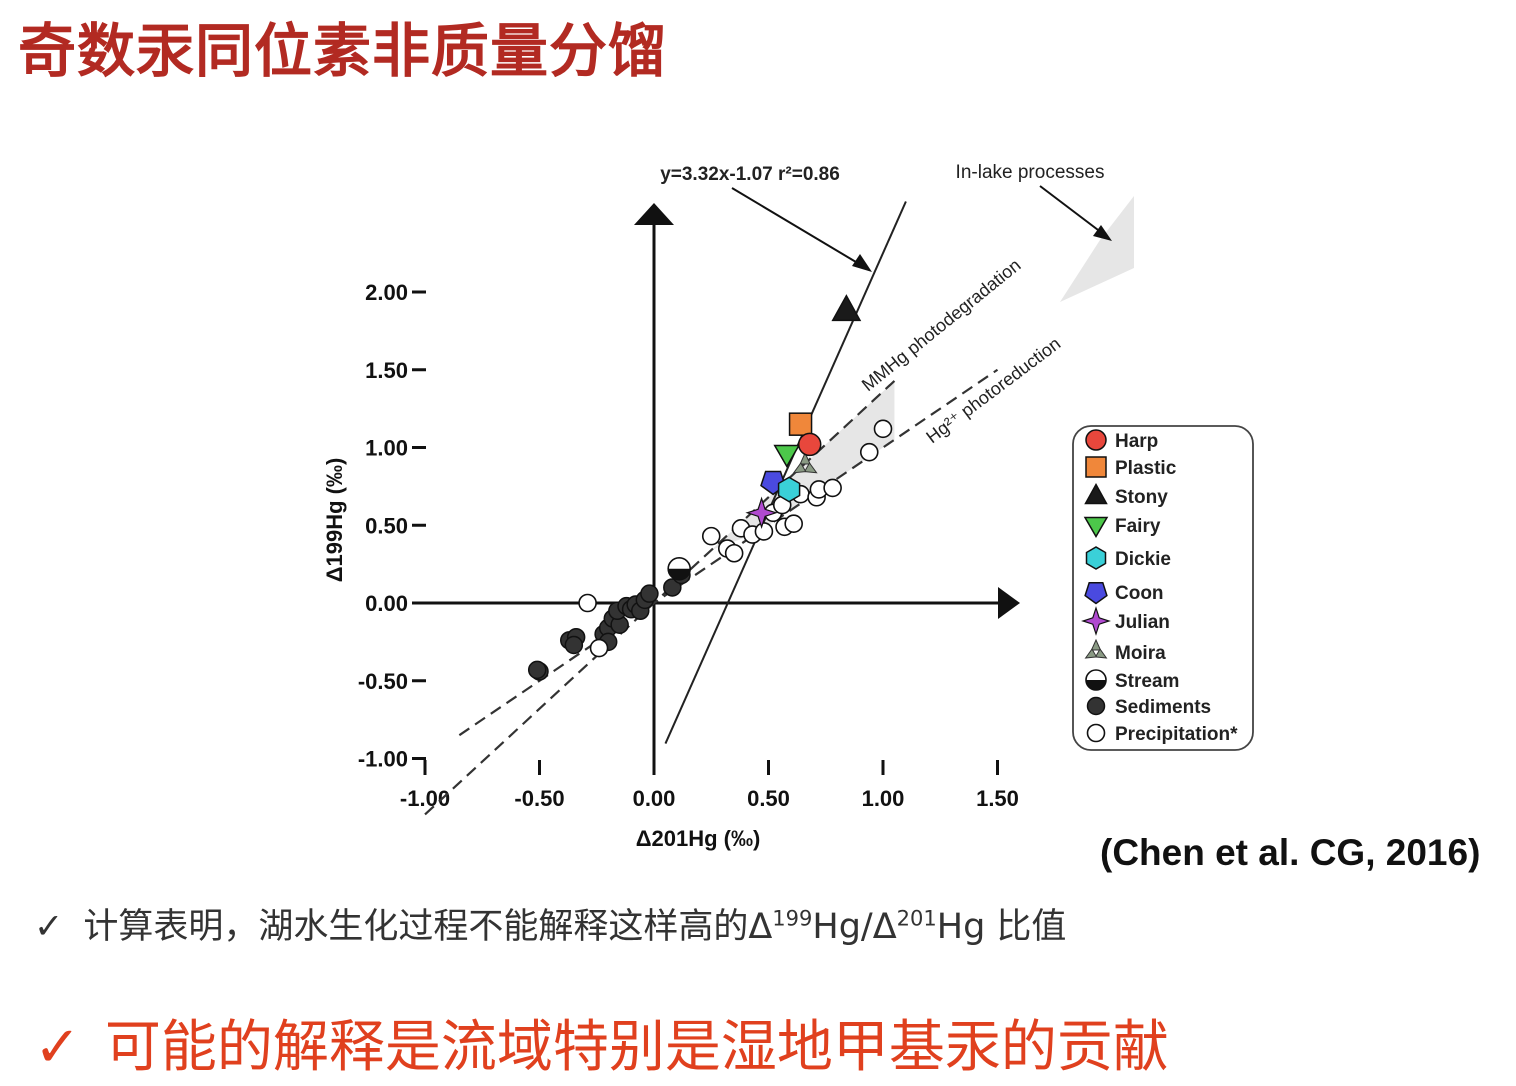  Describe the element at coordinates (654, 798) in the screenshot. I see `x-tick-label: 0.00` at that location.